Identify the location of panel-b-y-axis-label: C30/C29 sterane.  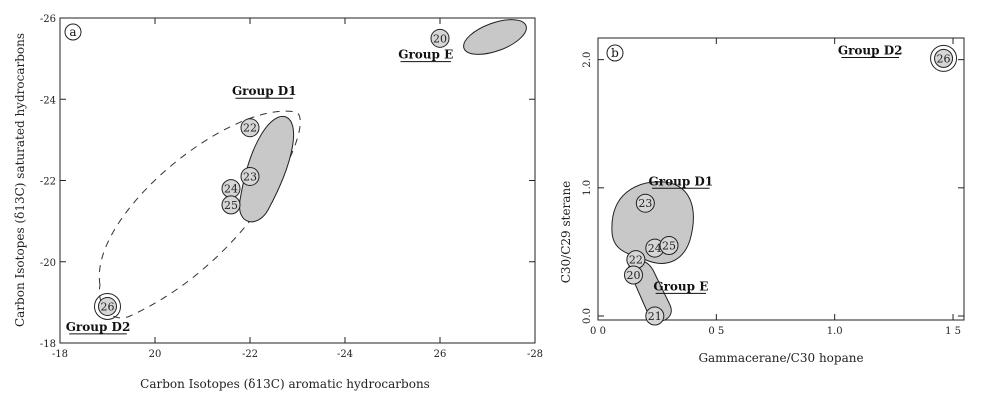
(566, 232).